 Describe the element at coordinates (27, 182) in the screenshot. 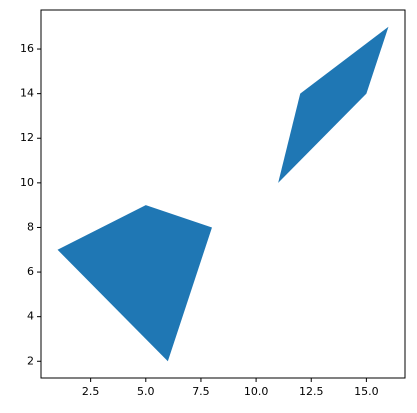

I see `y-tick-label: 10` at that location.